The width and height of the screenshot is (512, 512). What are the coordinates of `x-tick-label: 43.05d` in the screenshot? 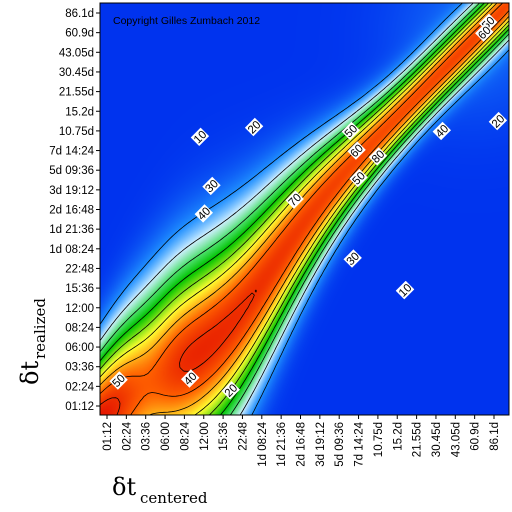 It's located at (456, 439).